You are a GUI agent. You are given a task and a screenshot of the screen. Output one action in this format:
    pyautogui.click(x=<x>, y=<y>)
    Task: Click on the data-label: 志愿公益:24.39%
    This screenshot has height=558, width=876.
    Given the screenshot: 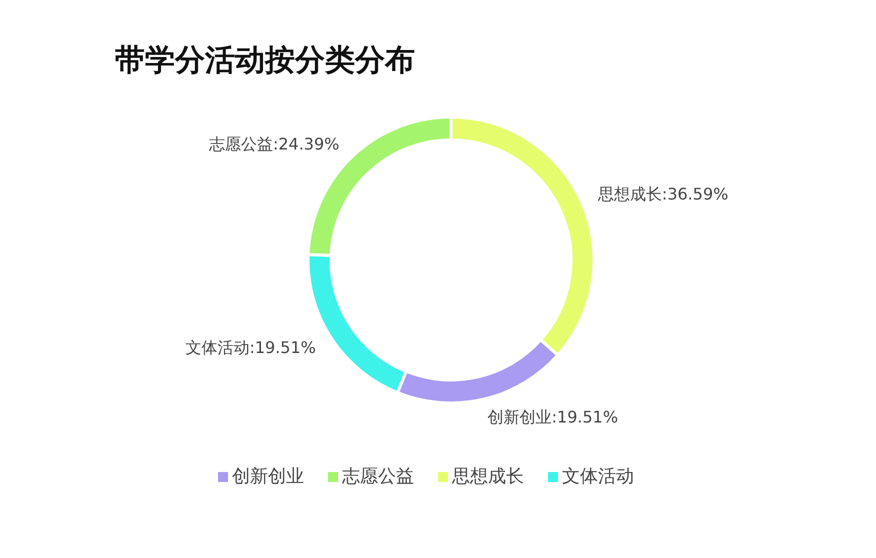 What is the action you would take?
    pyautogui.click(x=274, y=144)
    